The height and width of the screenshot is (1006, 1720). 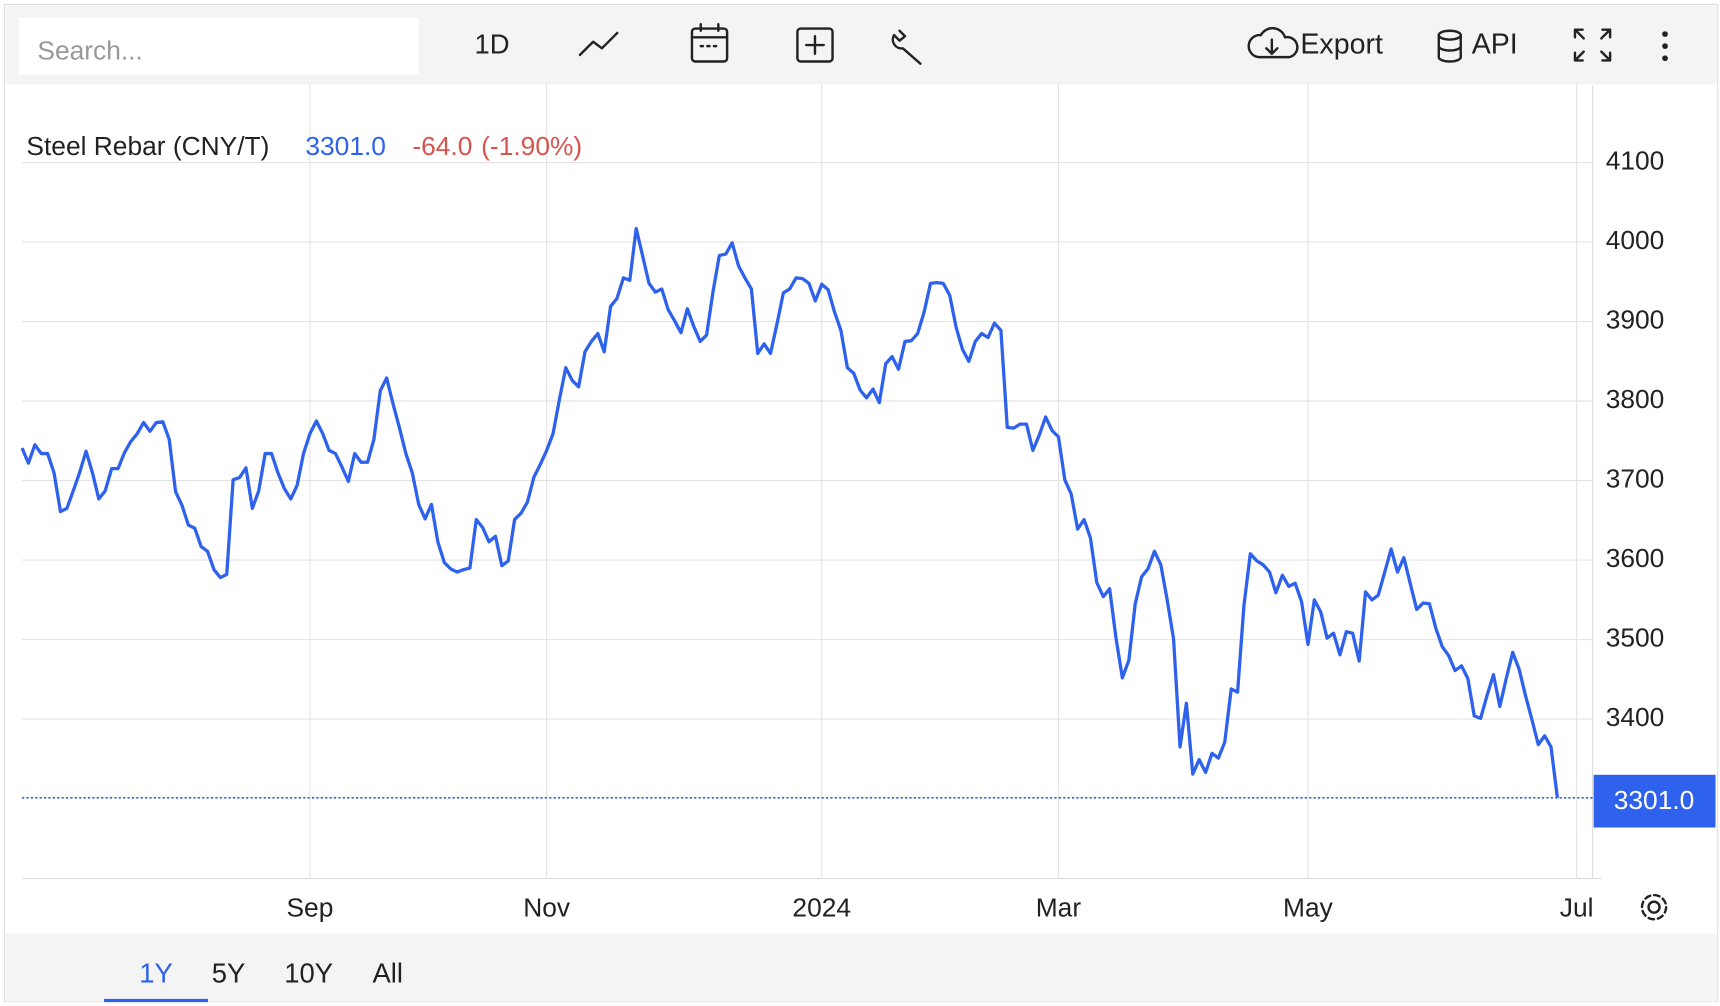 What do you see at coordinates (388, 972) in the screenshot?
I see `range-button: All` at bounding box center [388, 972].